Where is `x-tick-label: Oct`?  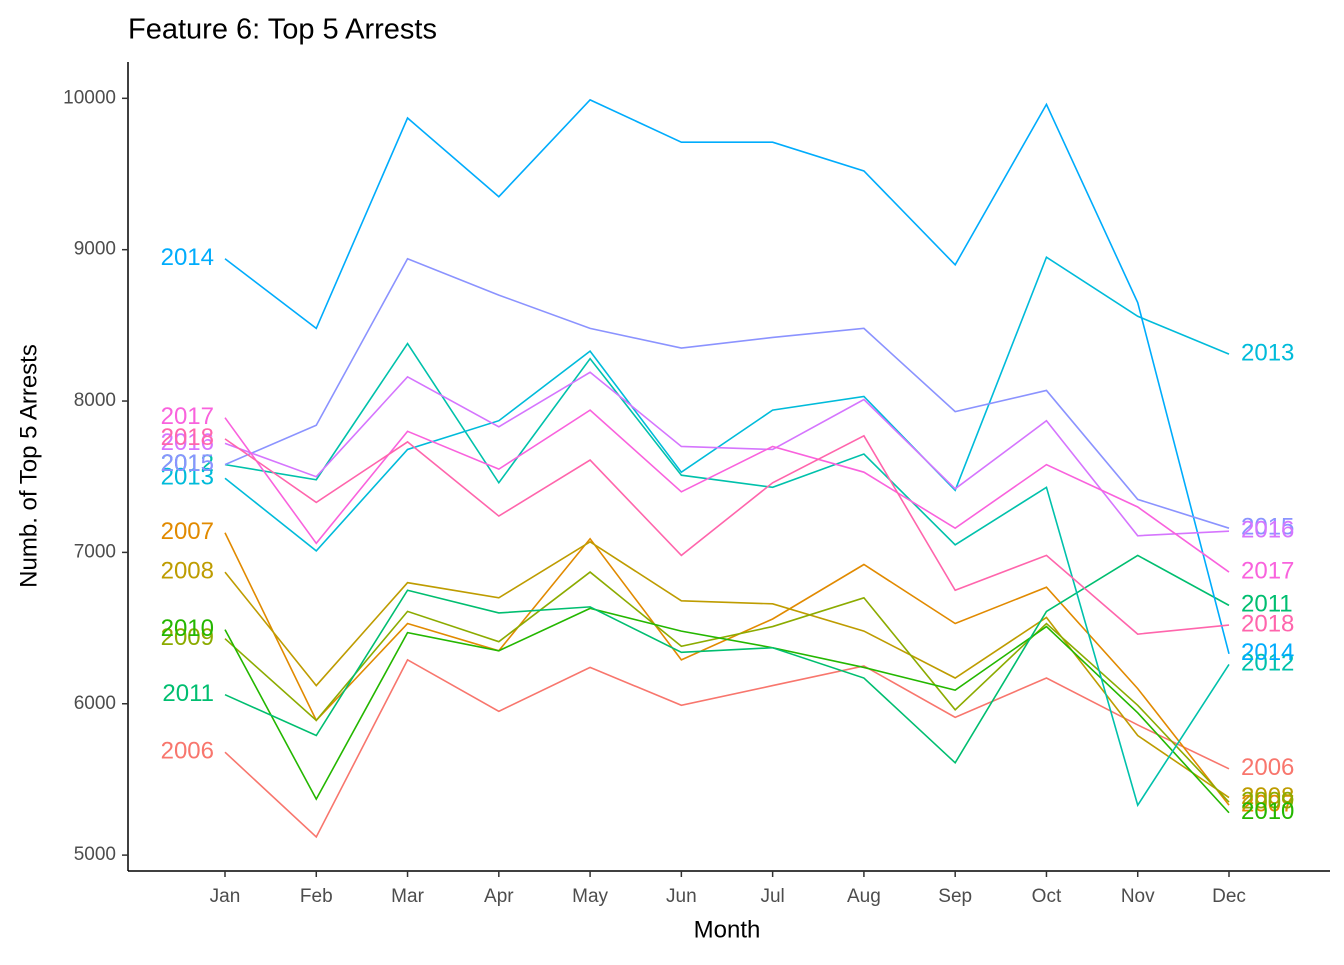 x-tick-label: Oct is located at coordinates (1047, 896).